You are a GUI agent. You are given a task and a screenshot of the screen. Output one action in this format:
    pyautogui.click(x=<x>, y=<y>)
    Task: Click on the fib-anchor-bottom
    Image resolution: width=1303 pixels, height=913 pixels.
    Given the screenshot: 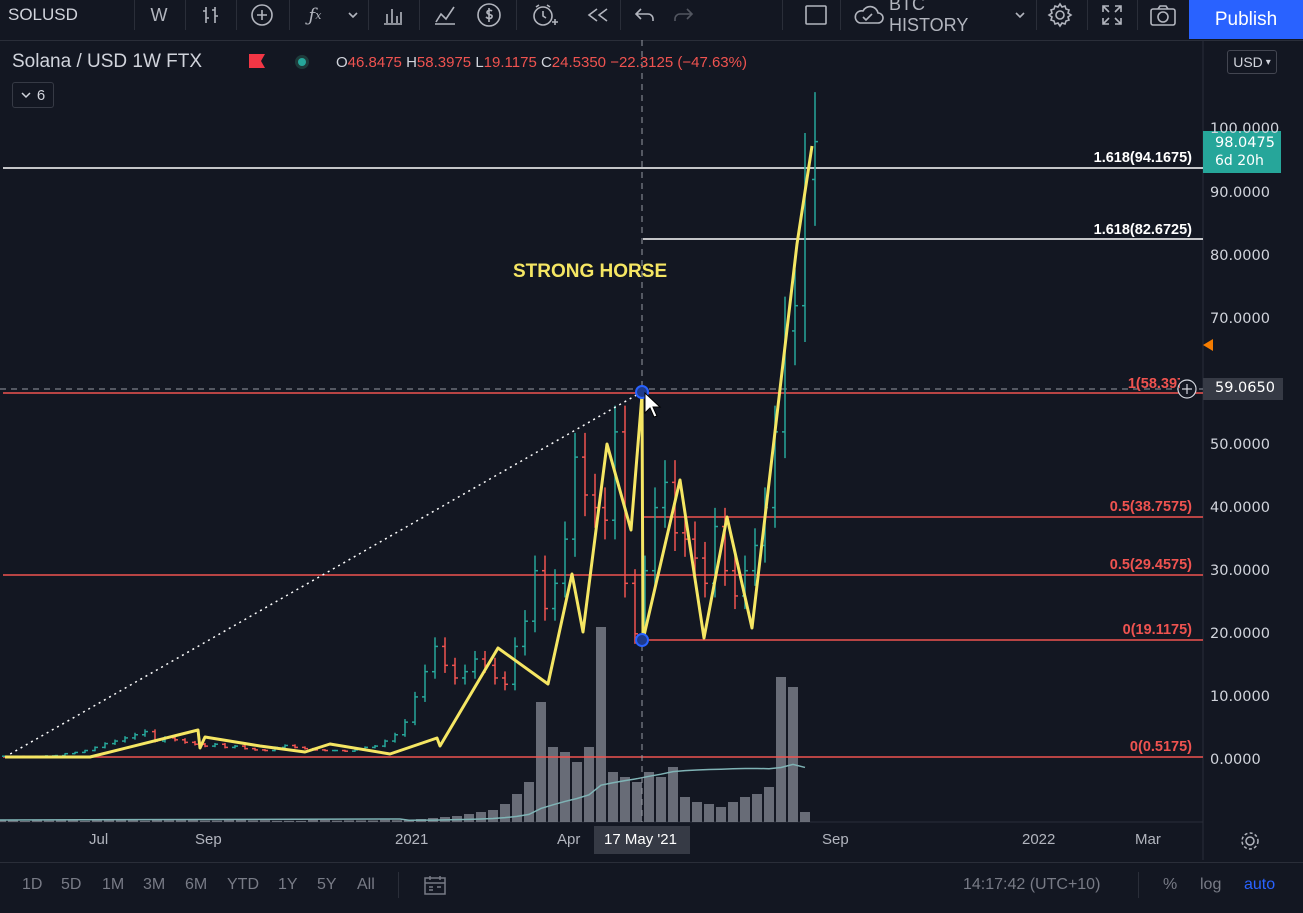 What is the action you would take?
    pyautogui.click(x=642, y=640)
    